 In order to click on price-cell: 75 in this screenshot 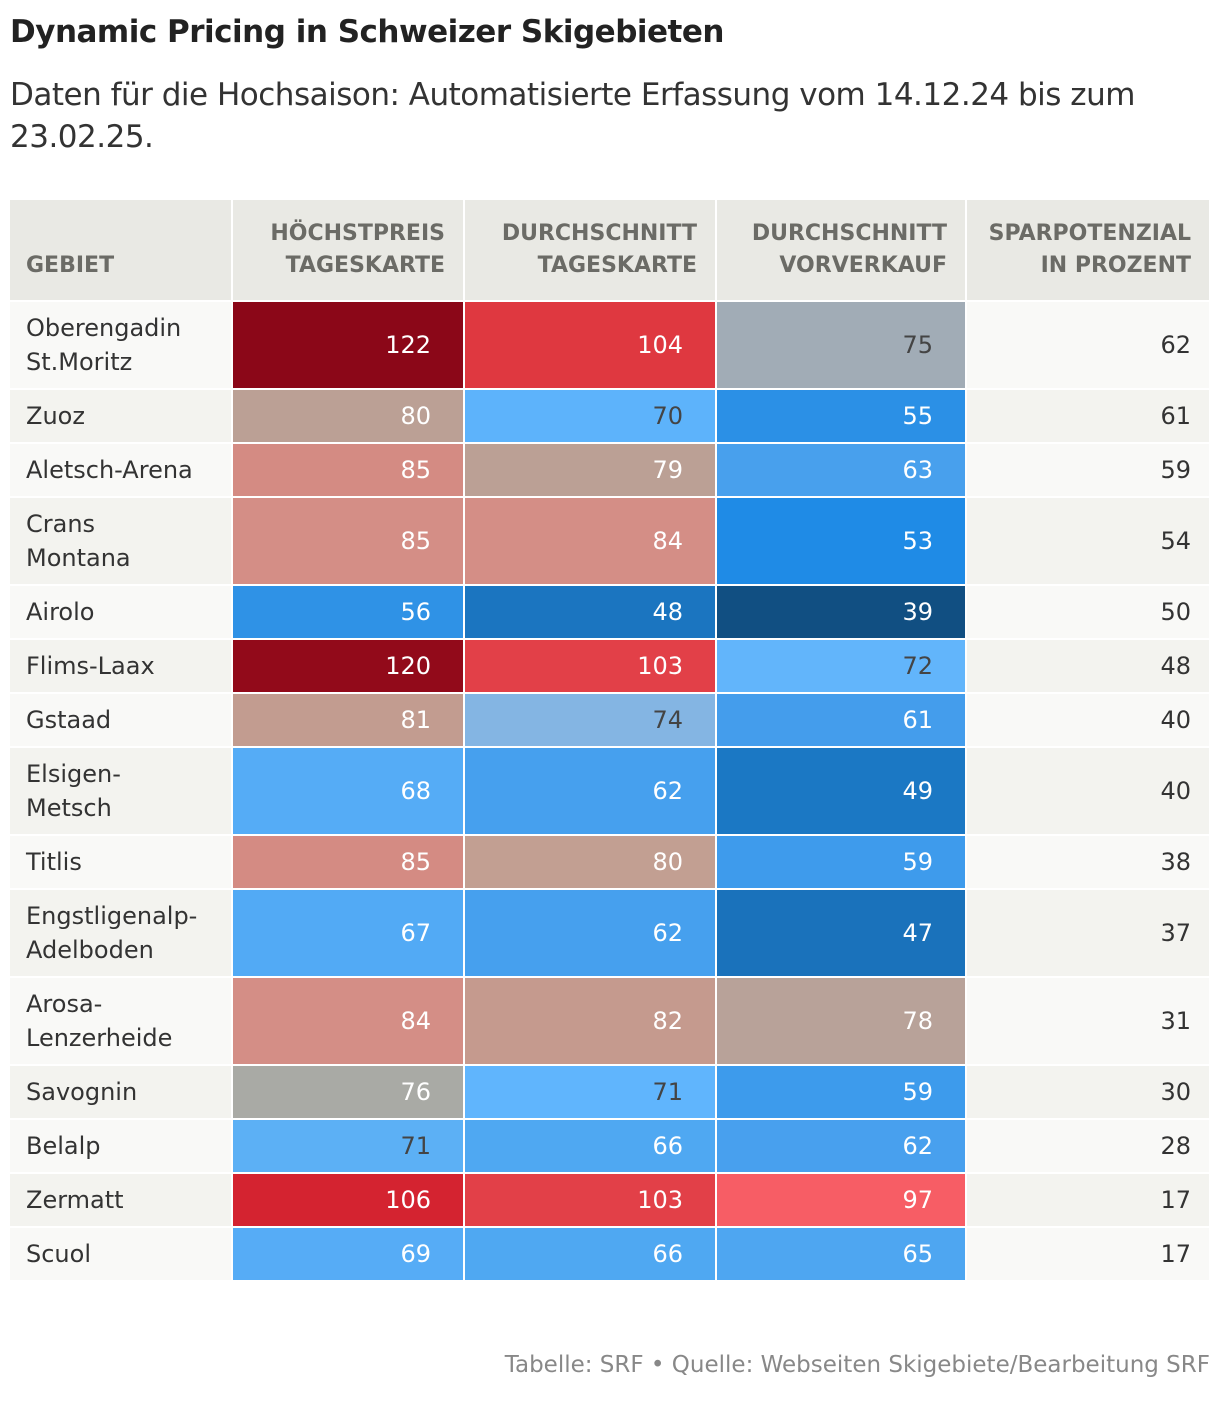, I will do `click(841, 345)`.